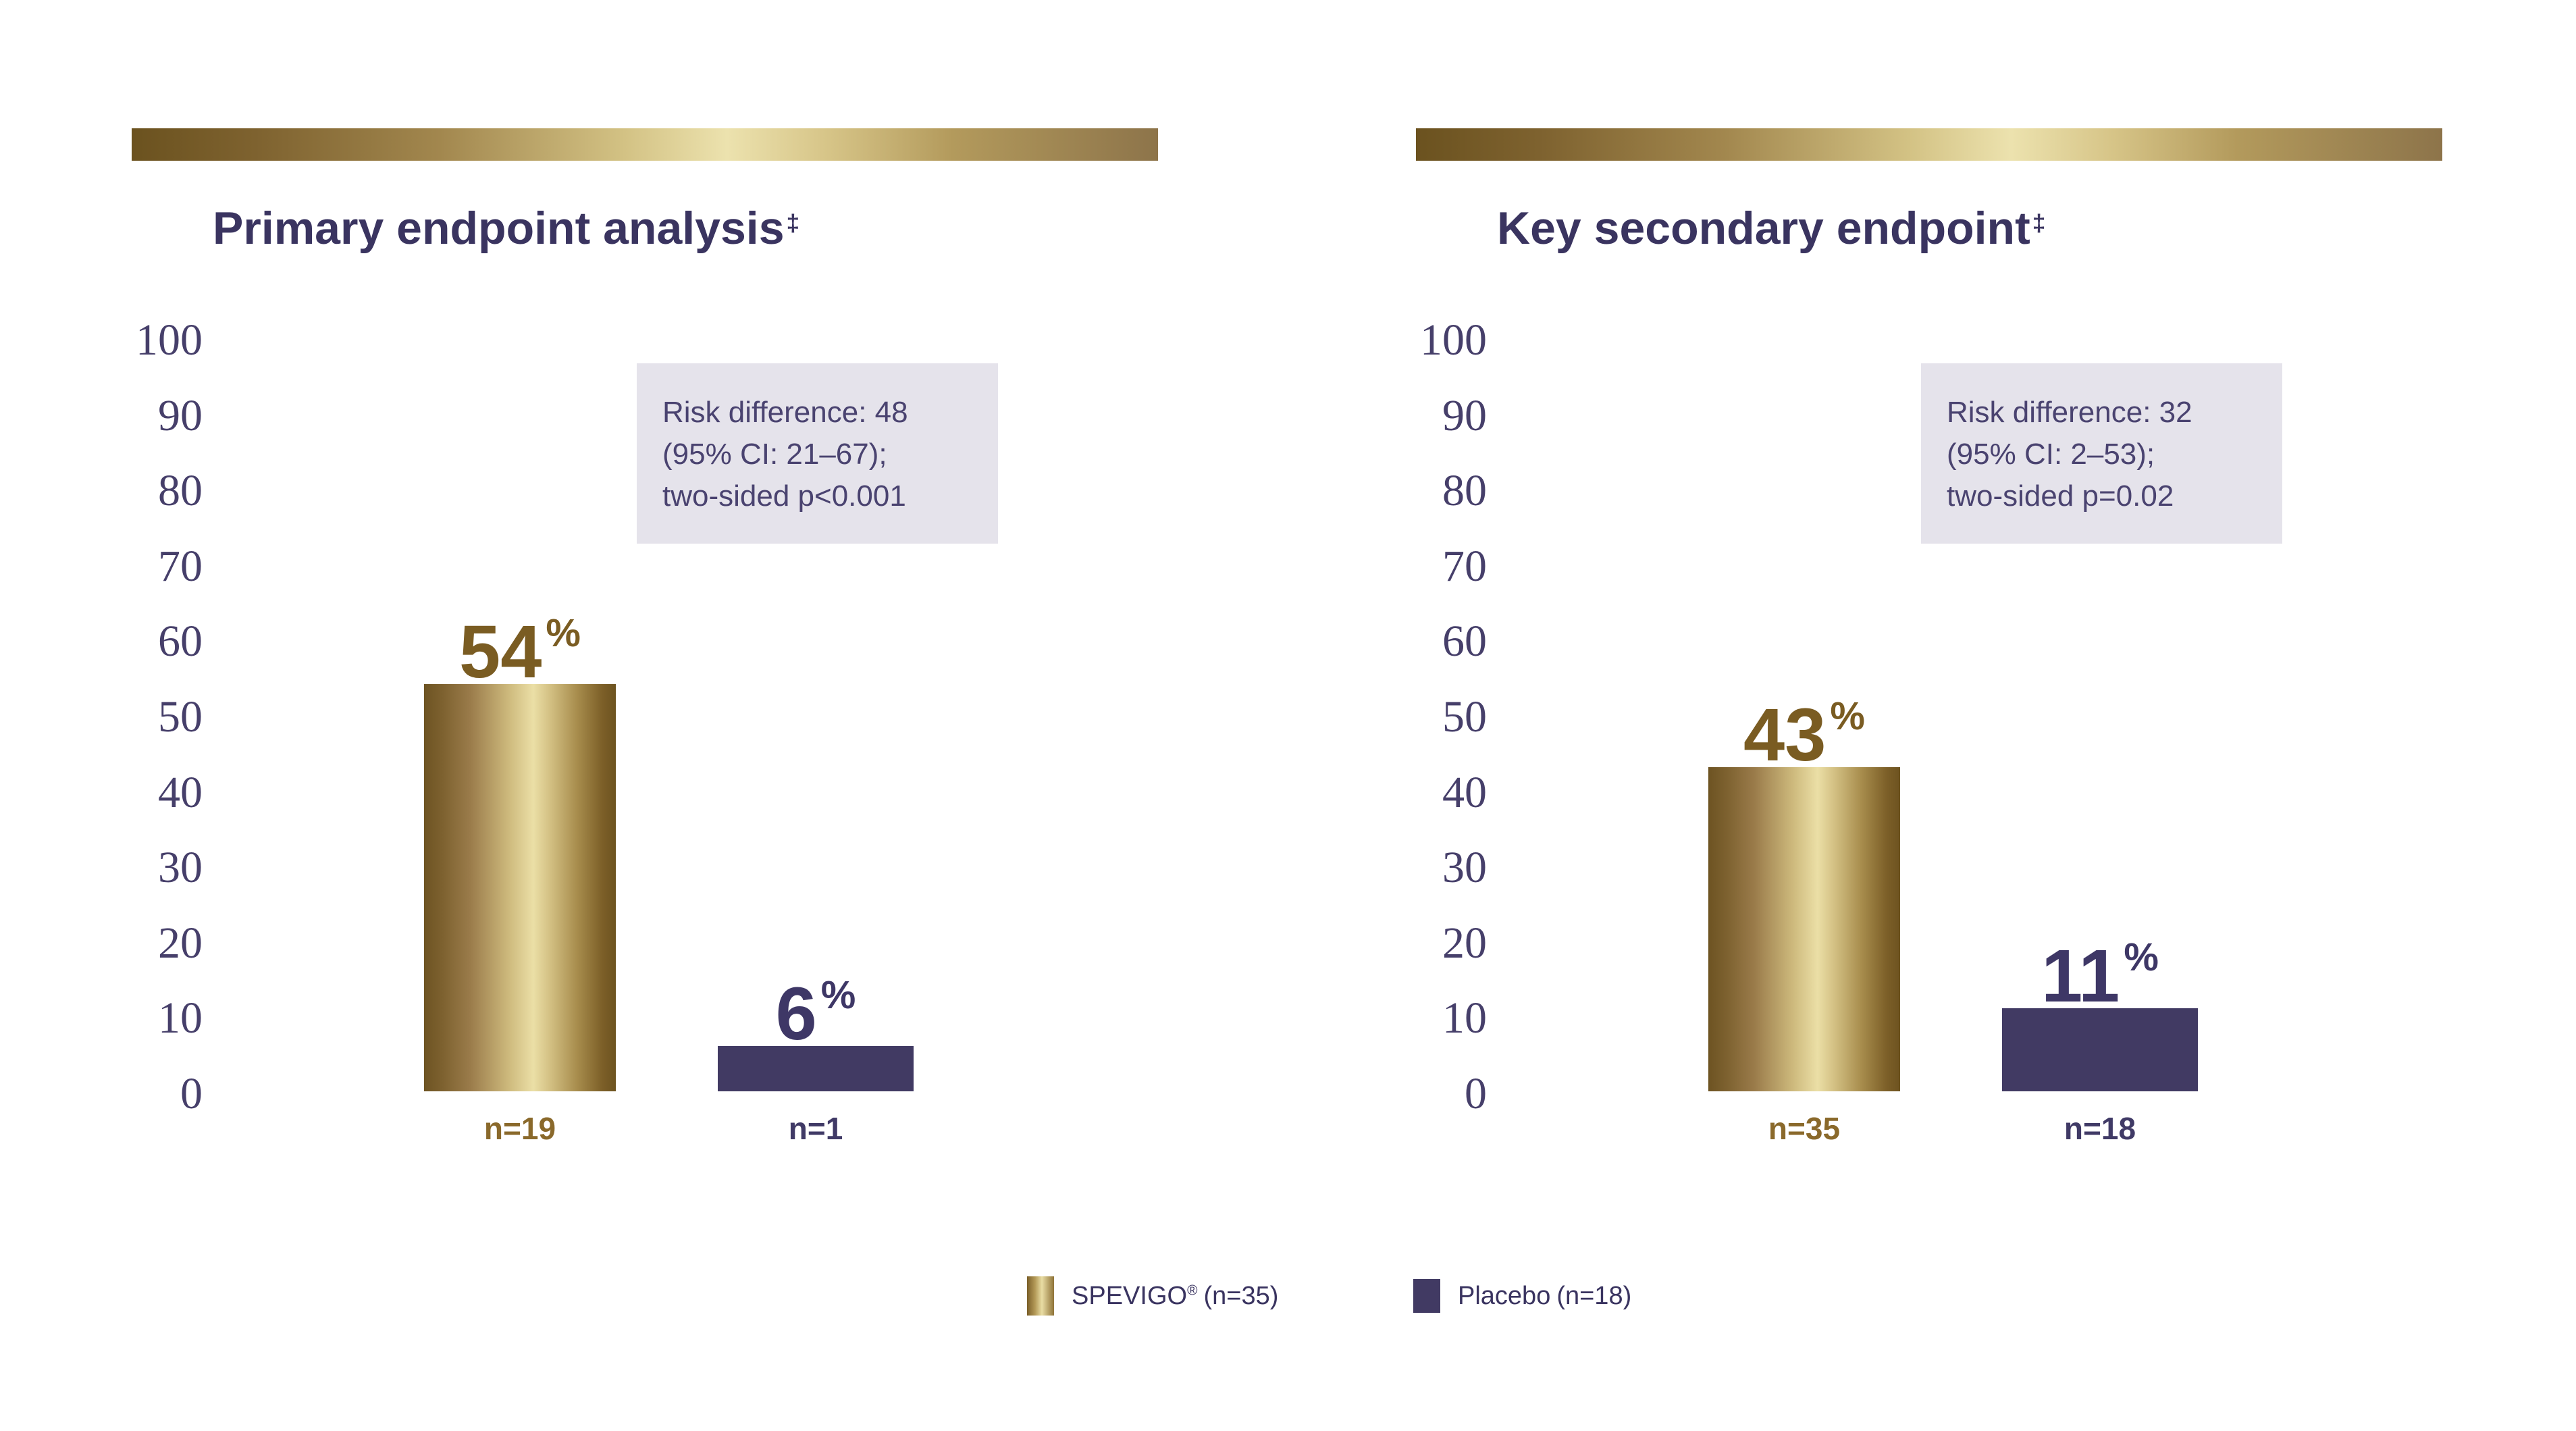 The width and height of the screenshot is (2576, 1431). I want to click on legend-label-placebo-name: Placebo, so click(1505, 1295).